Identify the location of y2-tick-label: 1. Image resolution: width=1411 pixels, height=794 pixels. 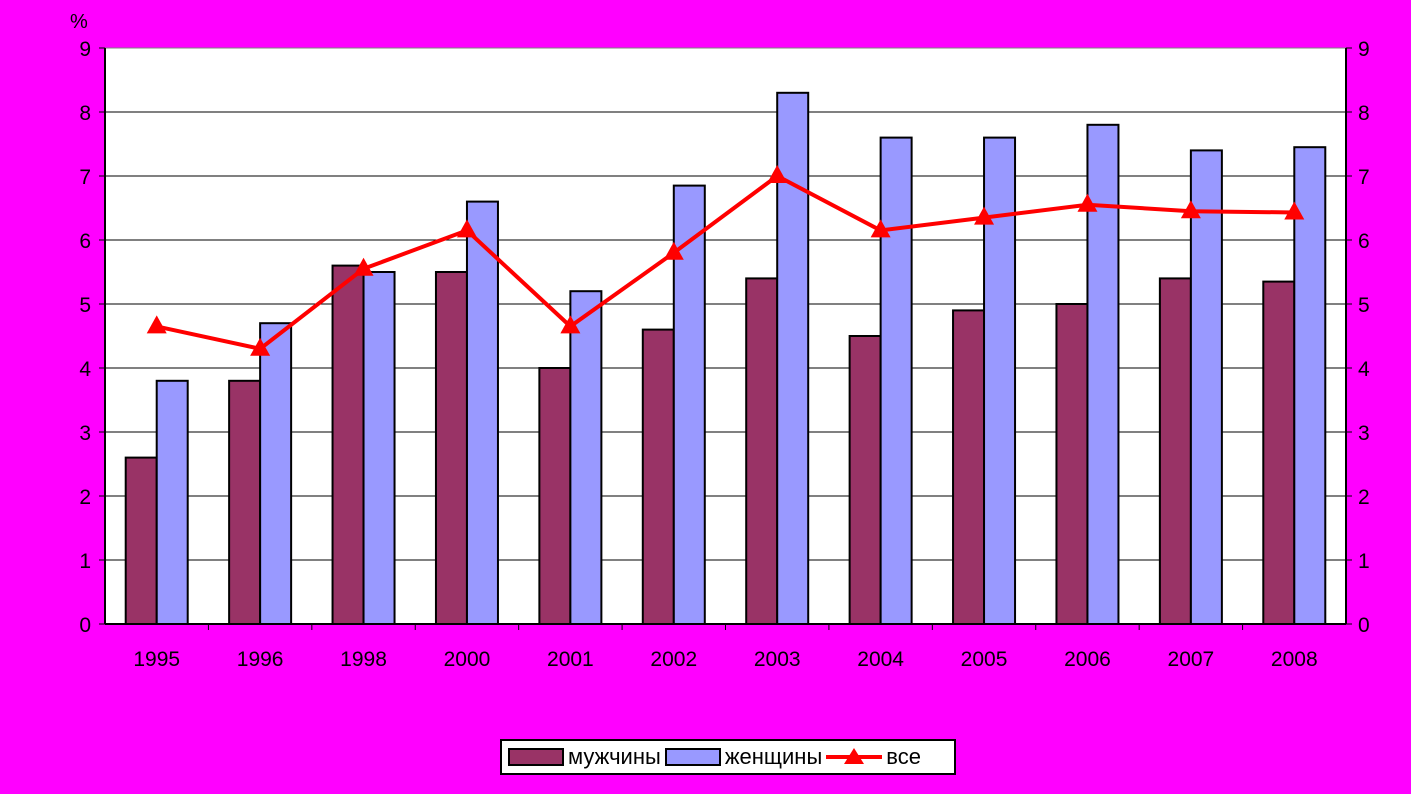
(1364, 561).